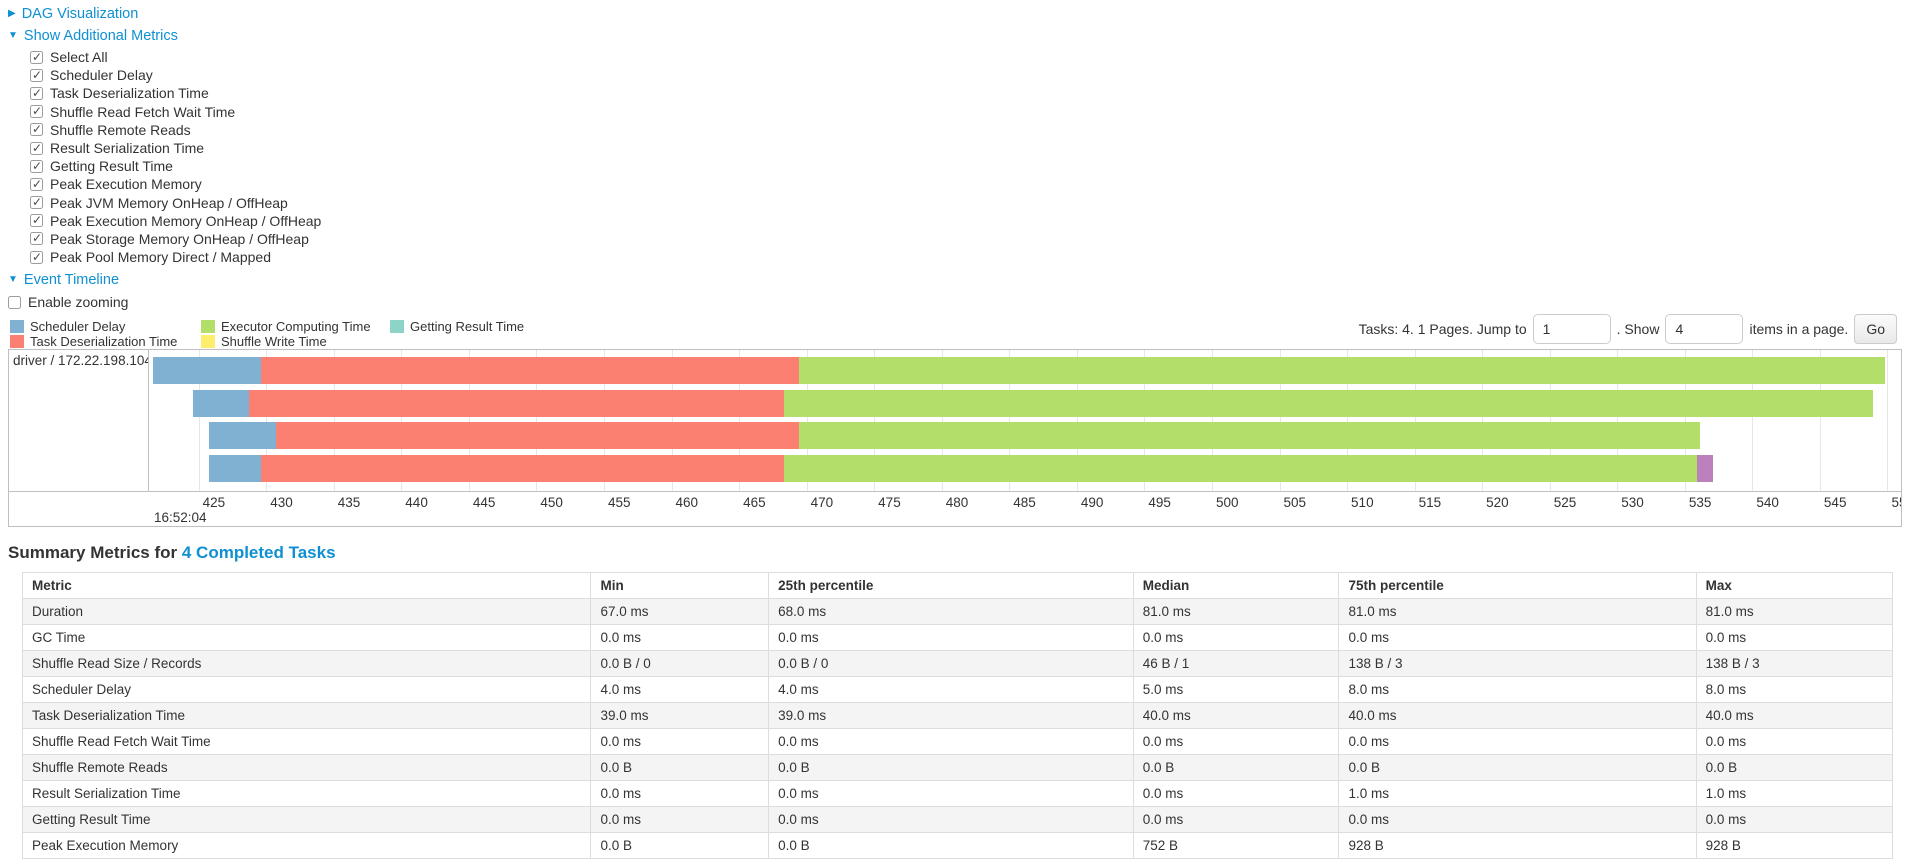  I want to click on completed-tasks-link: 4 Completed Tasks, so click(258, 552).